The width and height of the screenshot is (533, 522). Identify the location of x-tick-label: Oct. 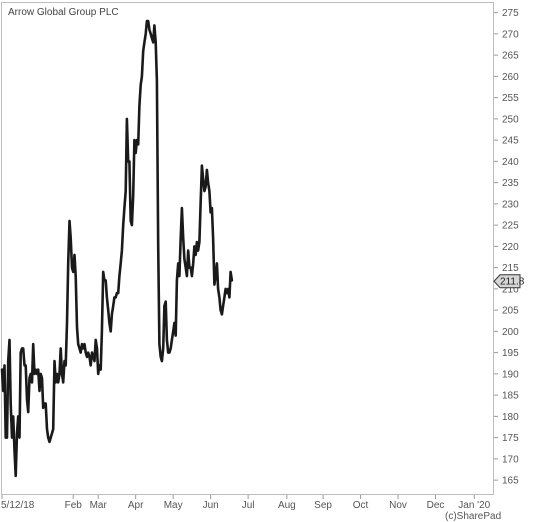
(361, 505).